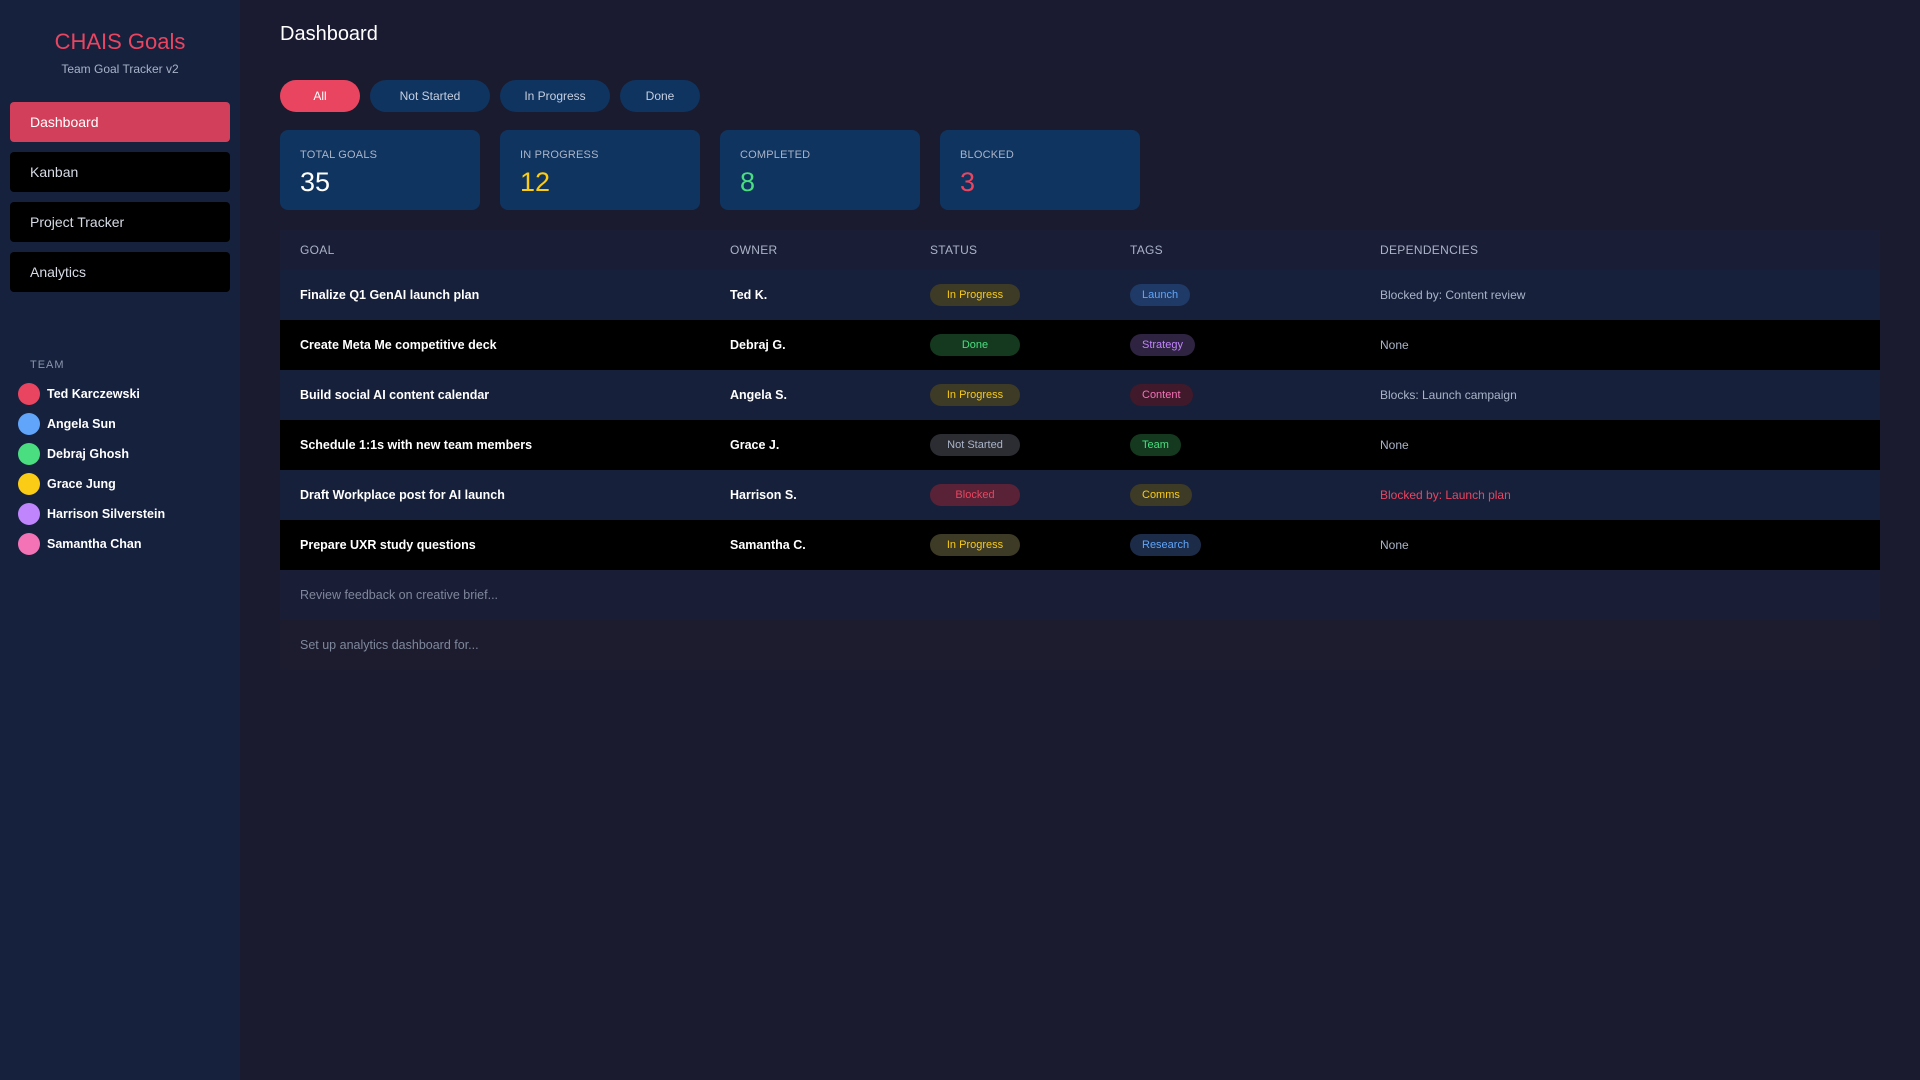  What do you see at coordinates (120, 69) in the screenshot?
I see `brand-subtitle: Team Goal Tracker v2` at bounding box center [120, 69].